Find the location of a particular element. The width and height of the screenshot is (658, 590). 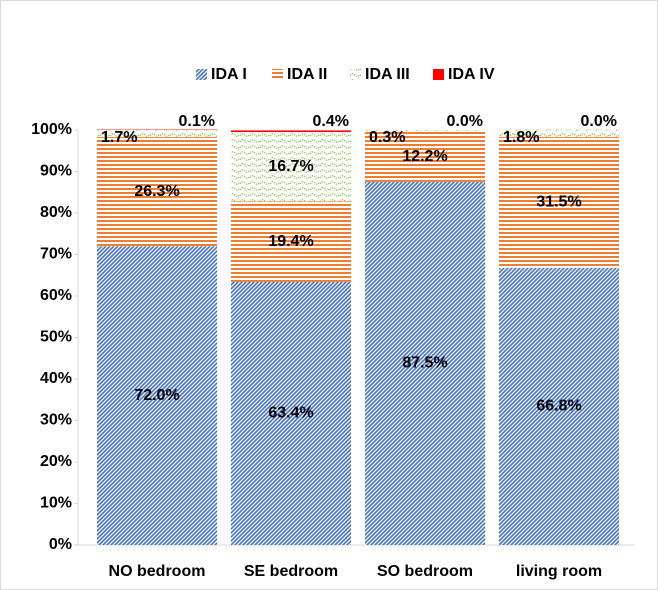

value-label: 31.5% is located at coordinates (558, 202).